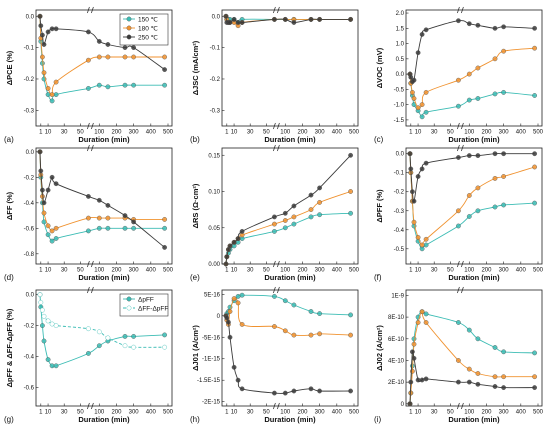 The width and height of the screenshot is (554, 437). Describe the element at coordinates (400, 14) in the screenshot. I see `y-tick-label: 2.0` at that location.